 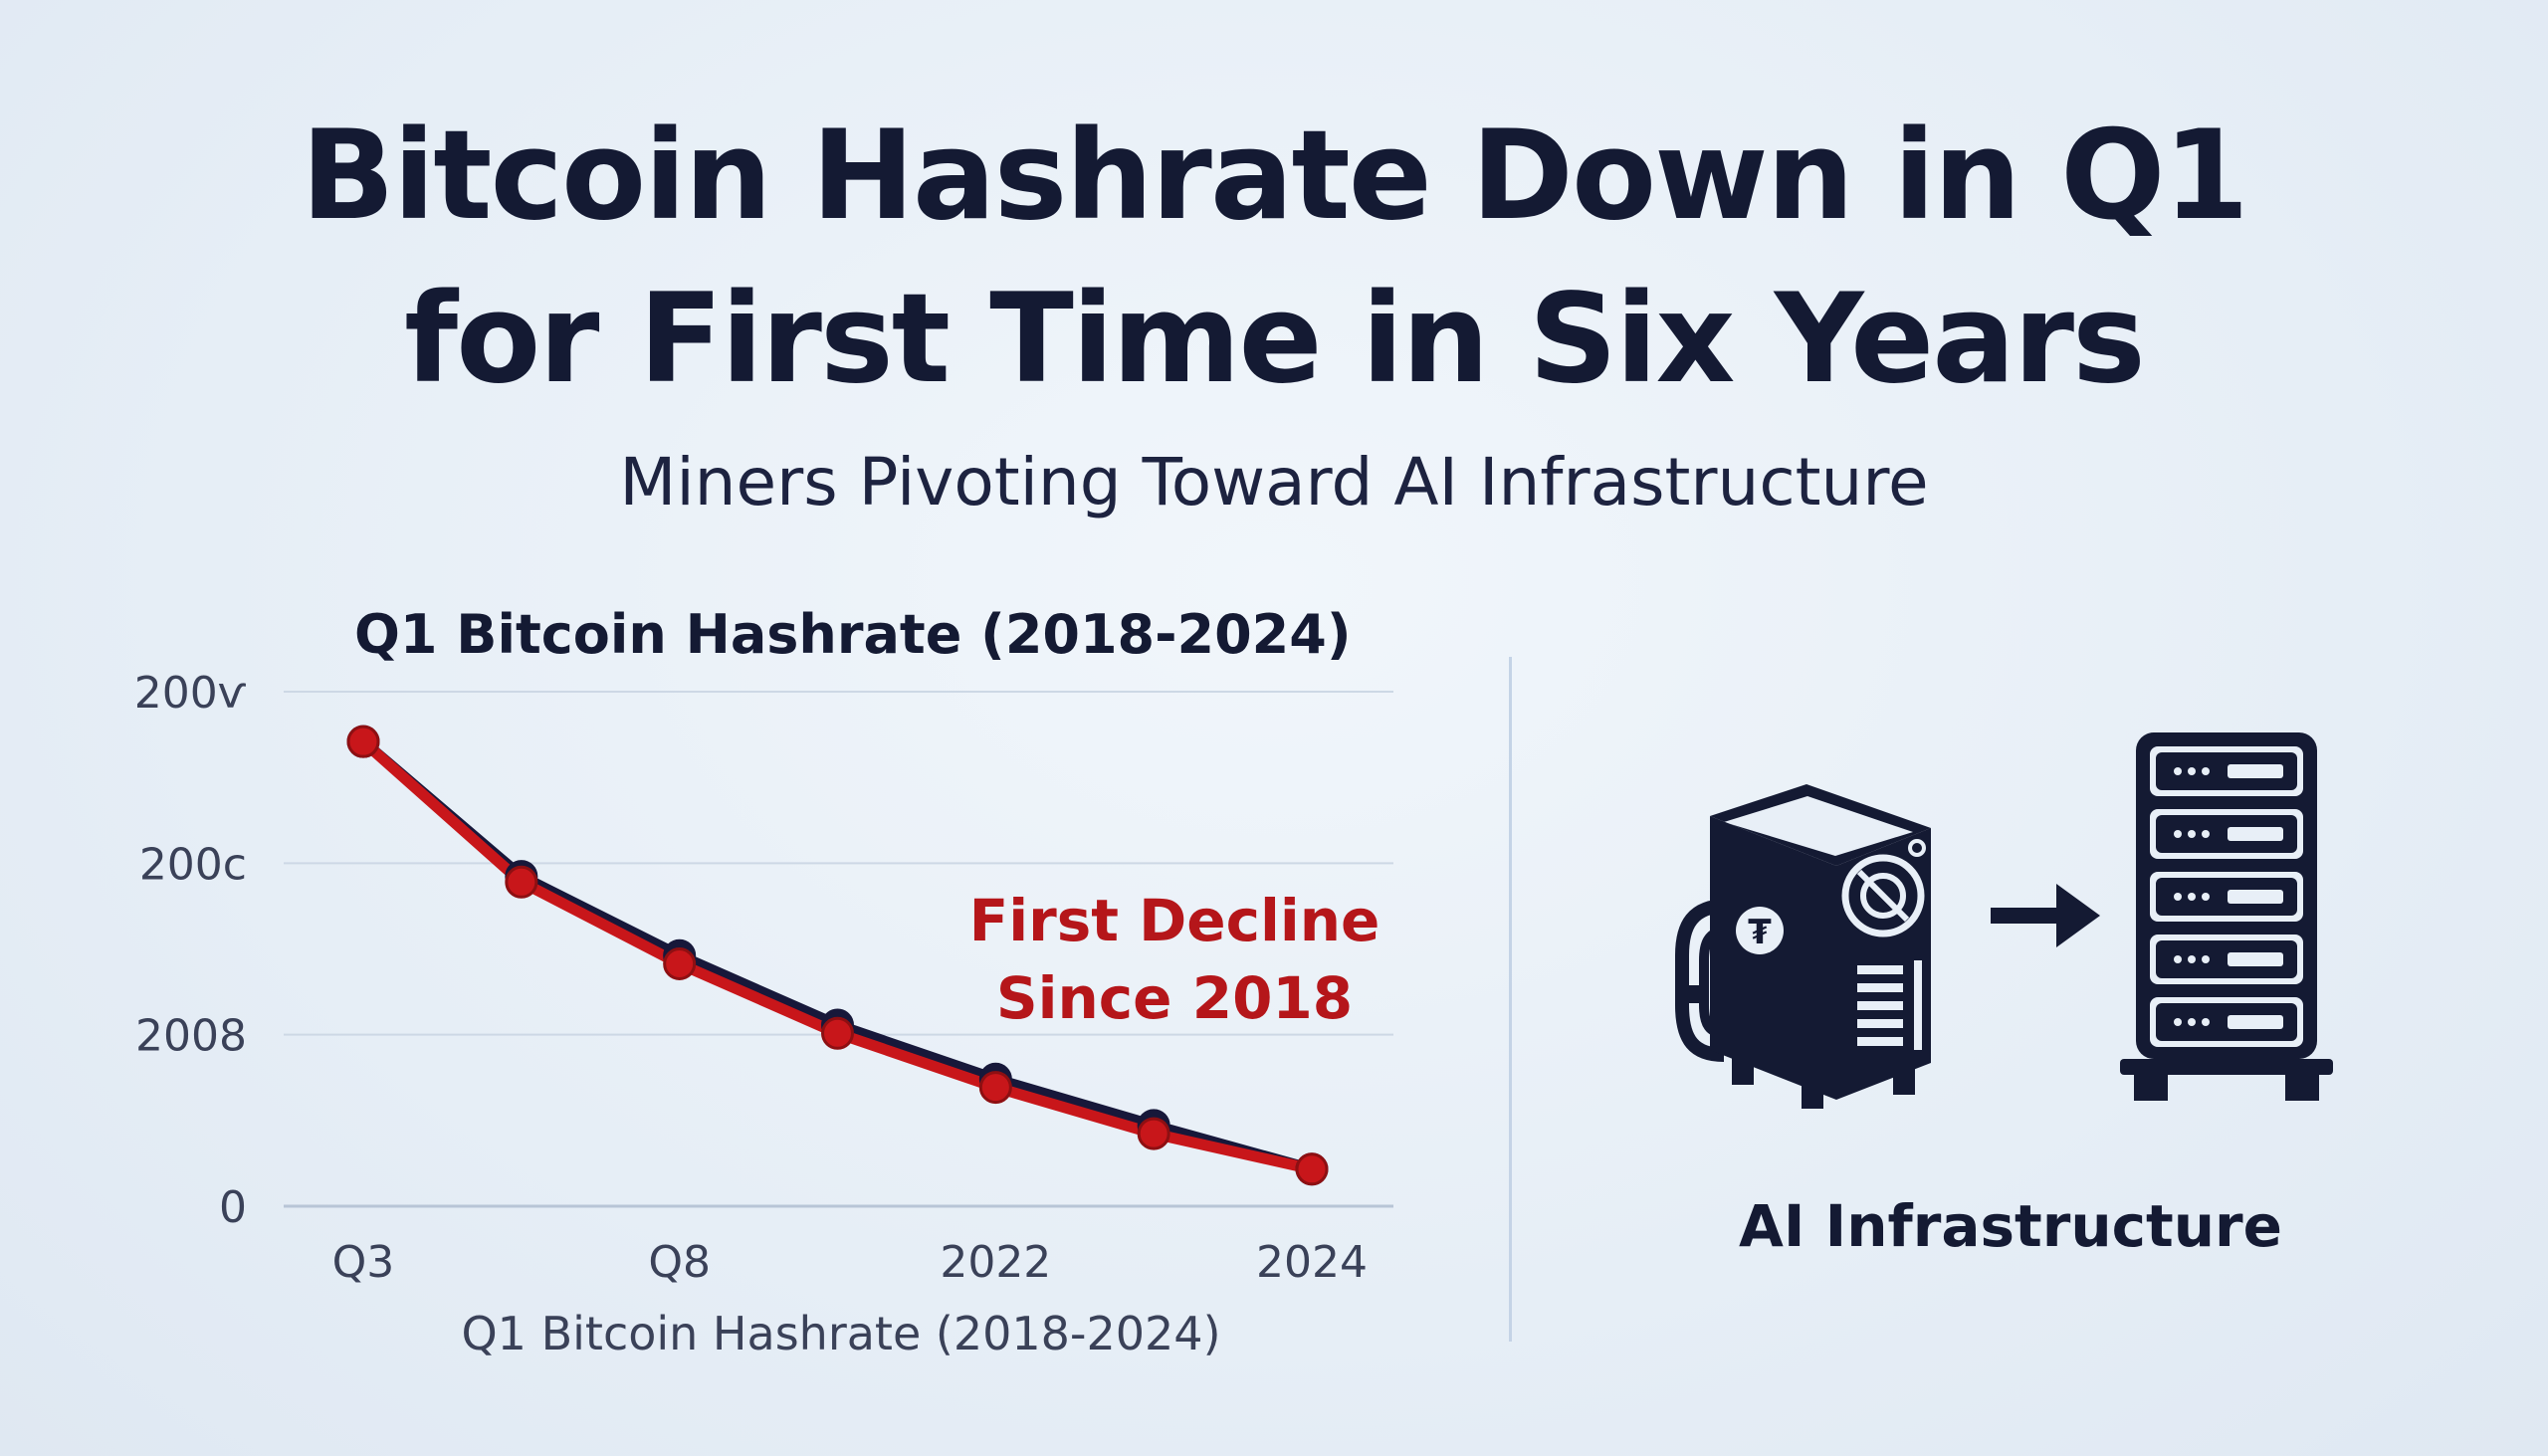 What do you see at coordinates (1803, 946) in the screenshot?
I see `mining-rig-icon: ₮` at bounding box center [1803, 946].